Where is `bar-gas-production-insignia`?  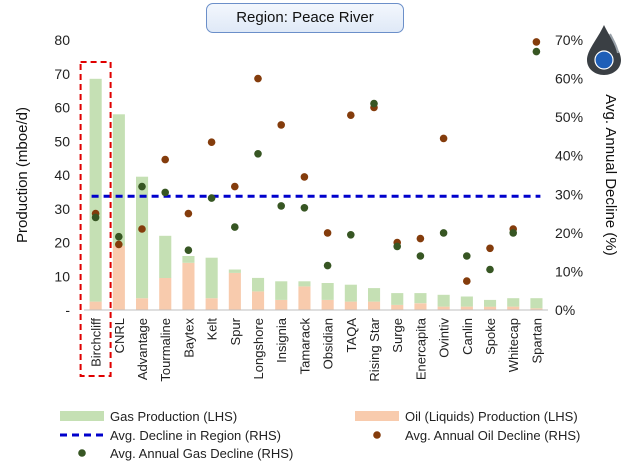
bar-gas-production-insignia is located at coordinates (281, 290).